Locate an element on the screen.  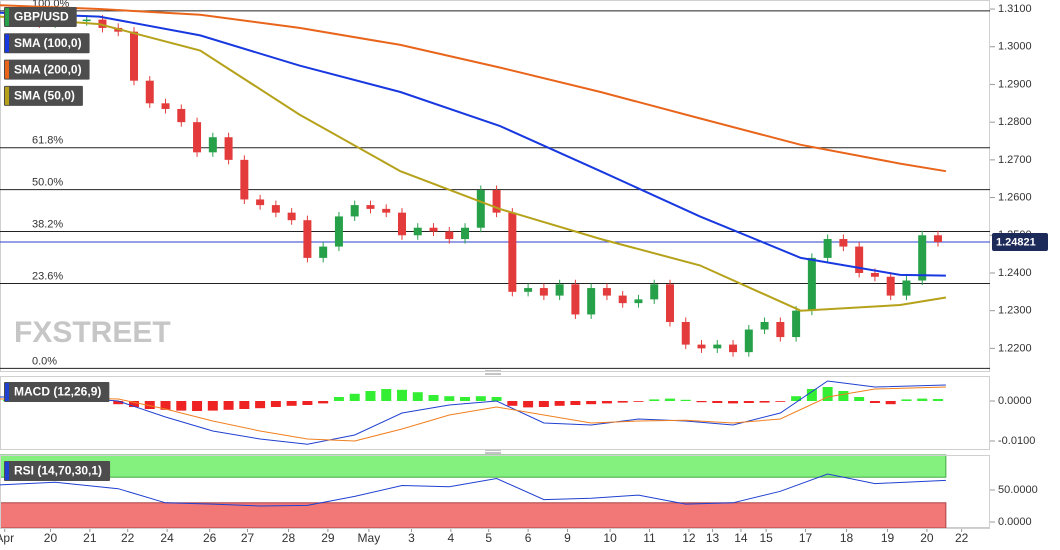
y-tick-label: 1.2200 is located at coordinates (1015, 348).